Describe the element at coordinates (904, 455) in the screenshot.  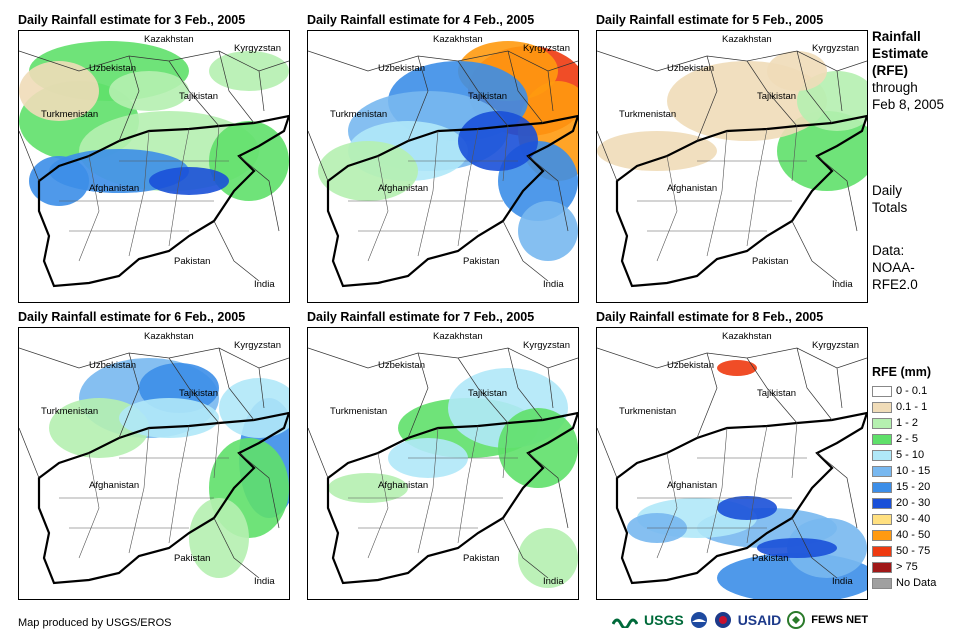
I see `legend-item: 5 - 10` at that location.